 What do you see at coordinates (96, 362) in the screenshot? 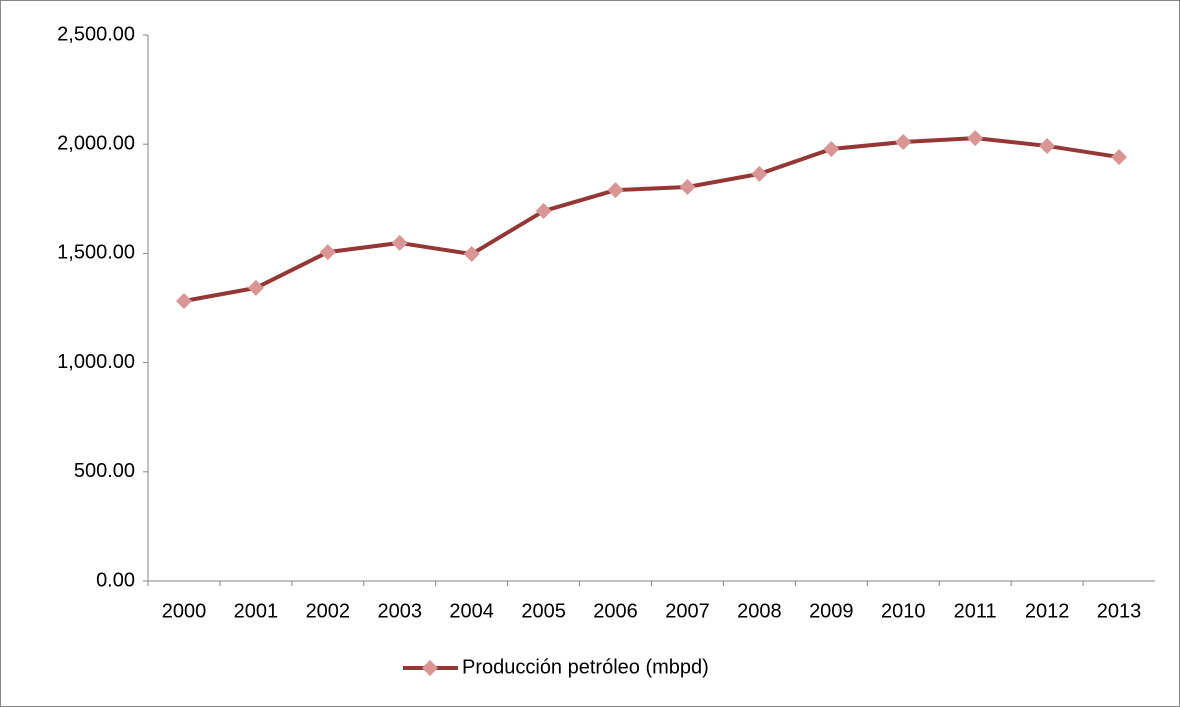
I see `y-tick-label: 1,000.00` at bounding box center [96, 362].